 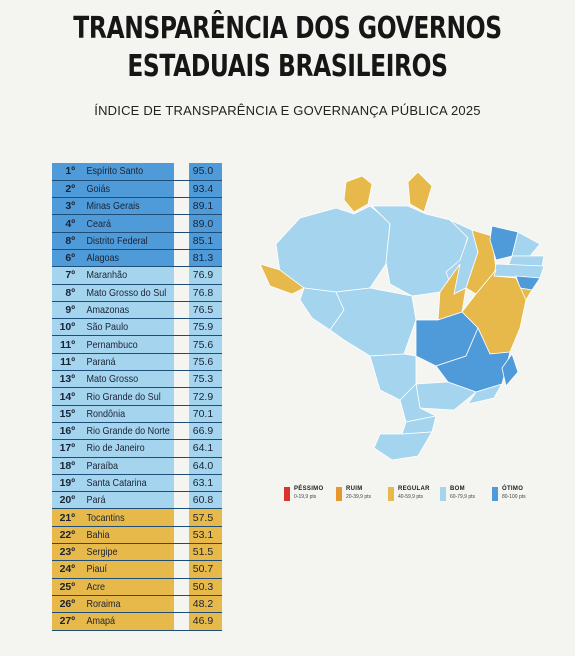 I want to click on score-cell: 95.0, so click(x=205, y=172).